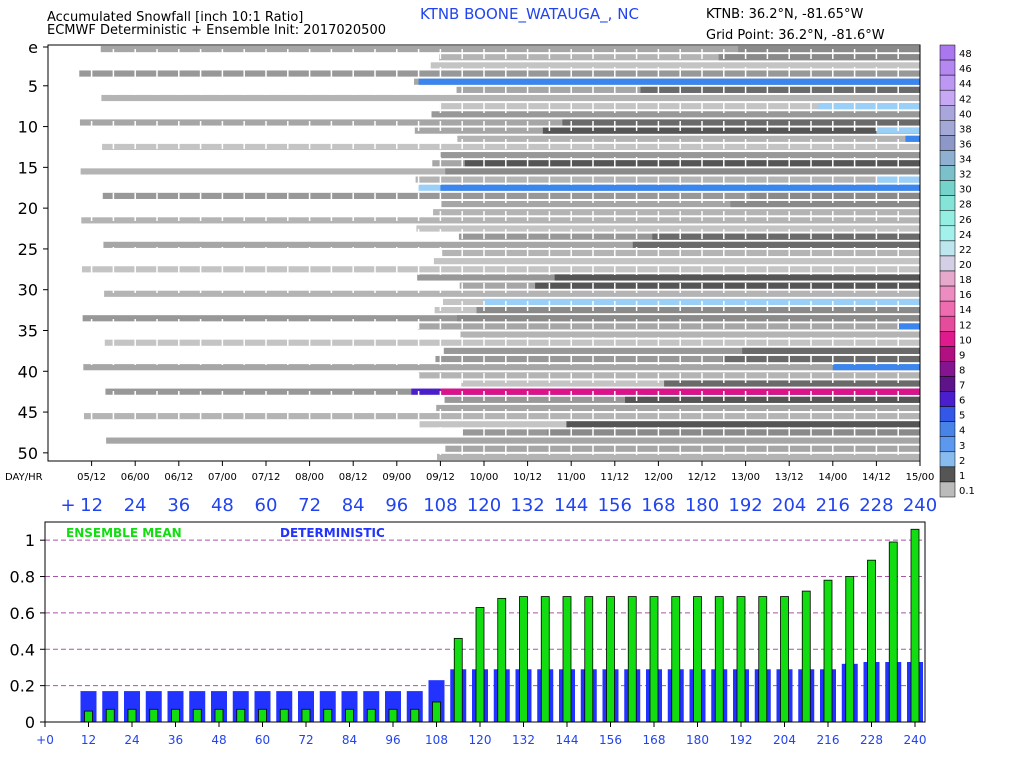  Describe the element at coordinates (396, 505) in the screenshot. I see `plume-x-hour-label: 96` at that location.